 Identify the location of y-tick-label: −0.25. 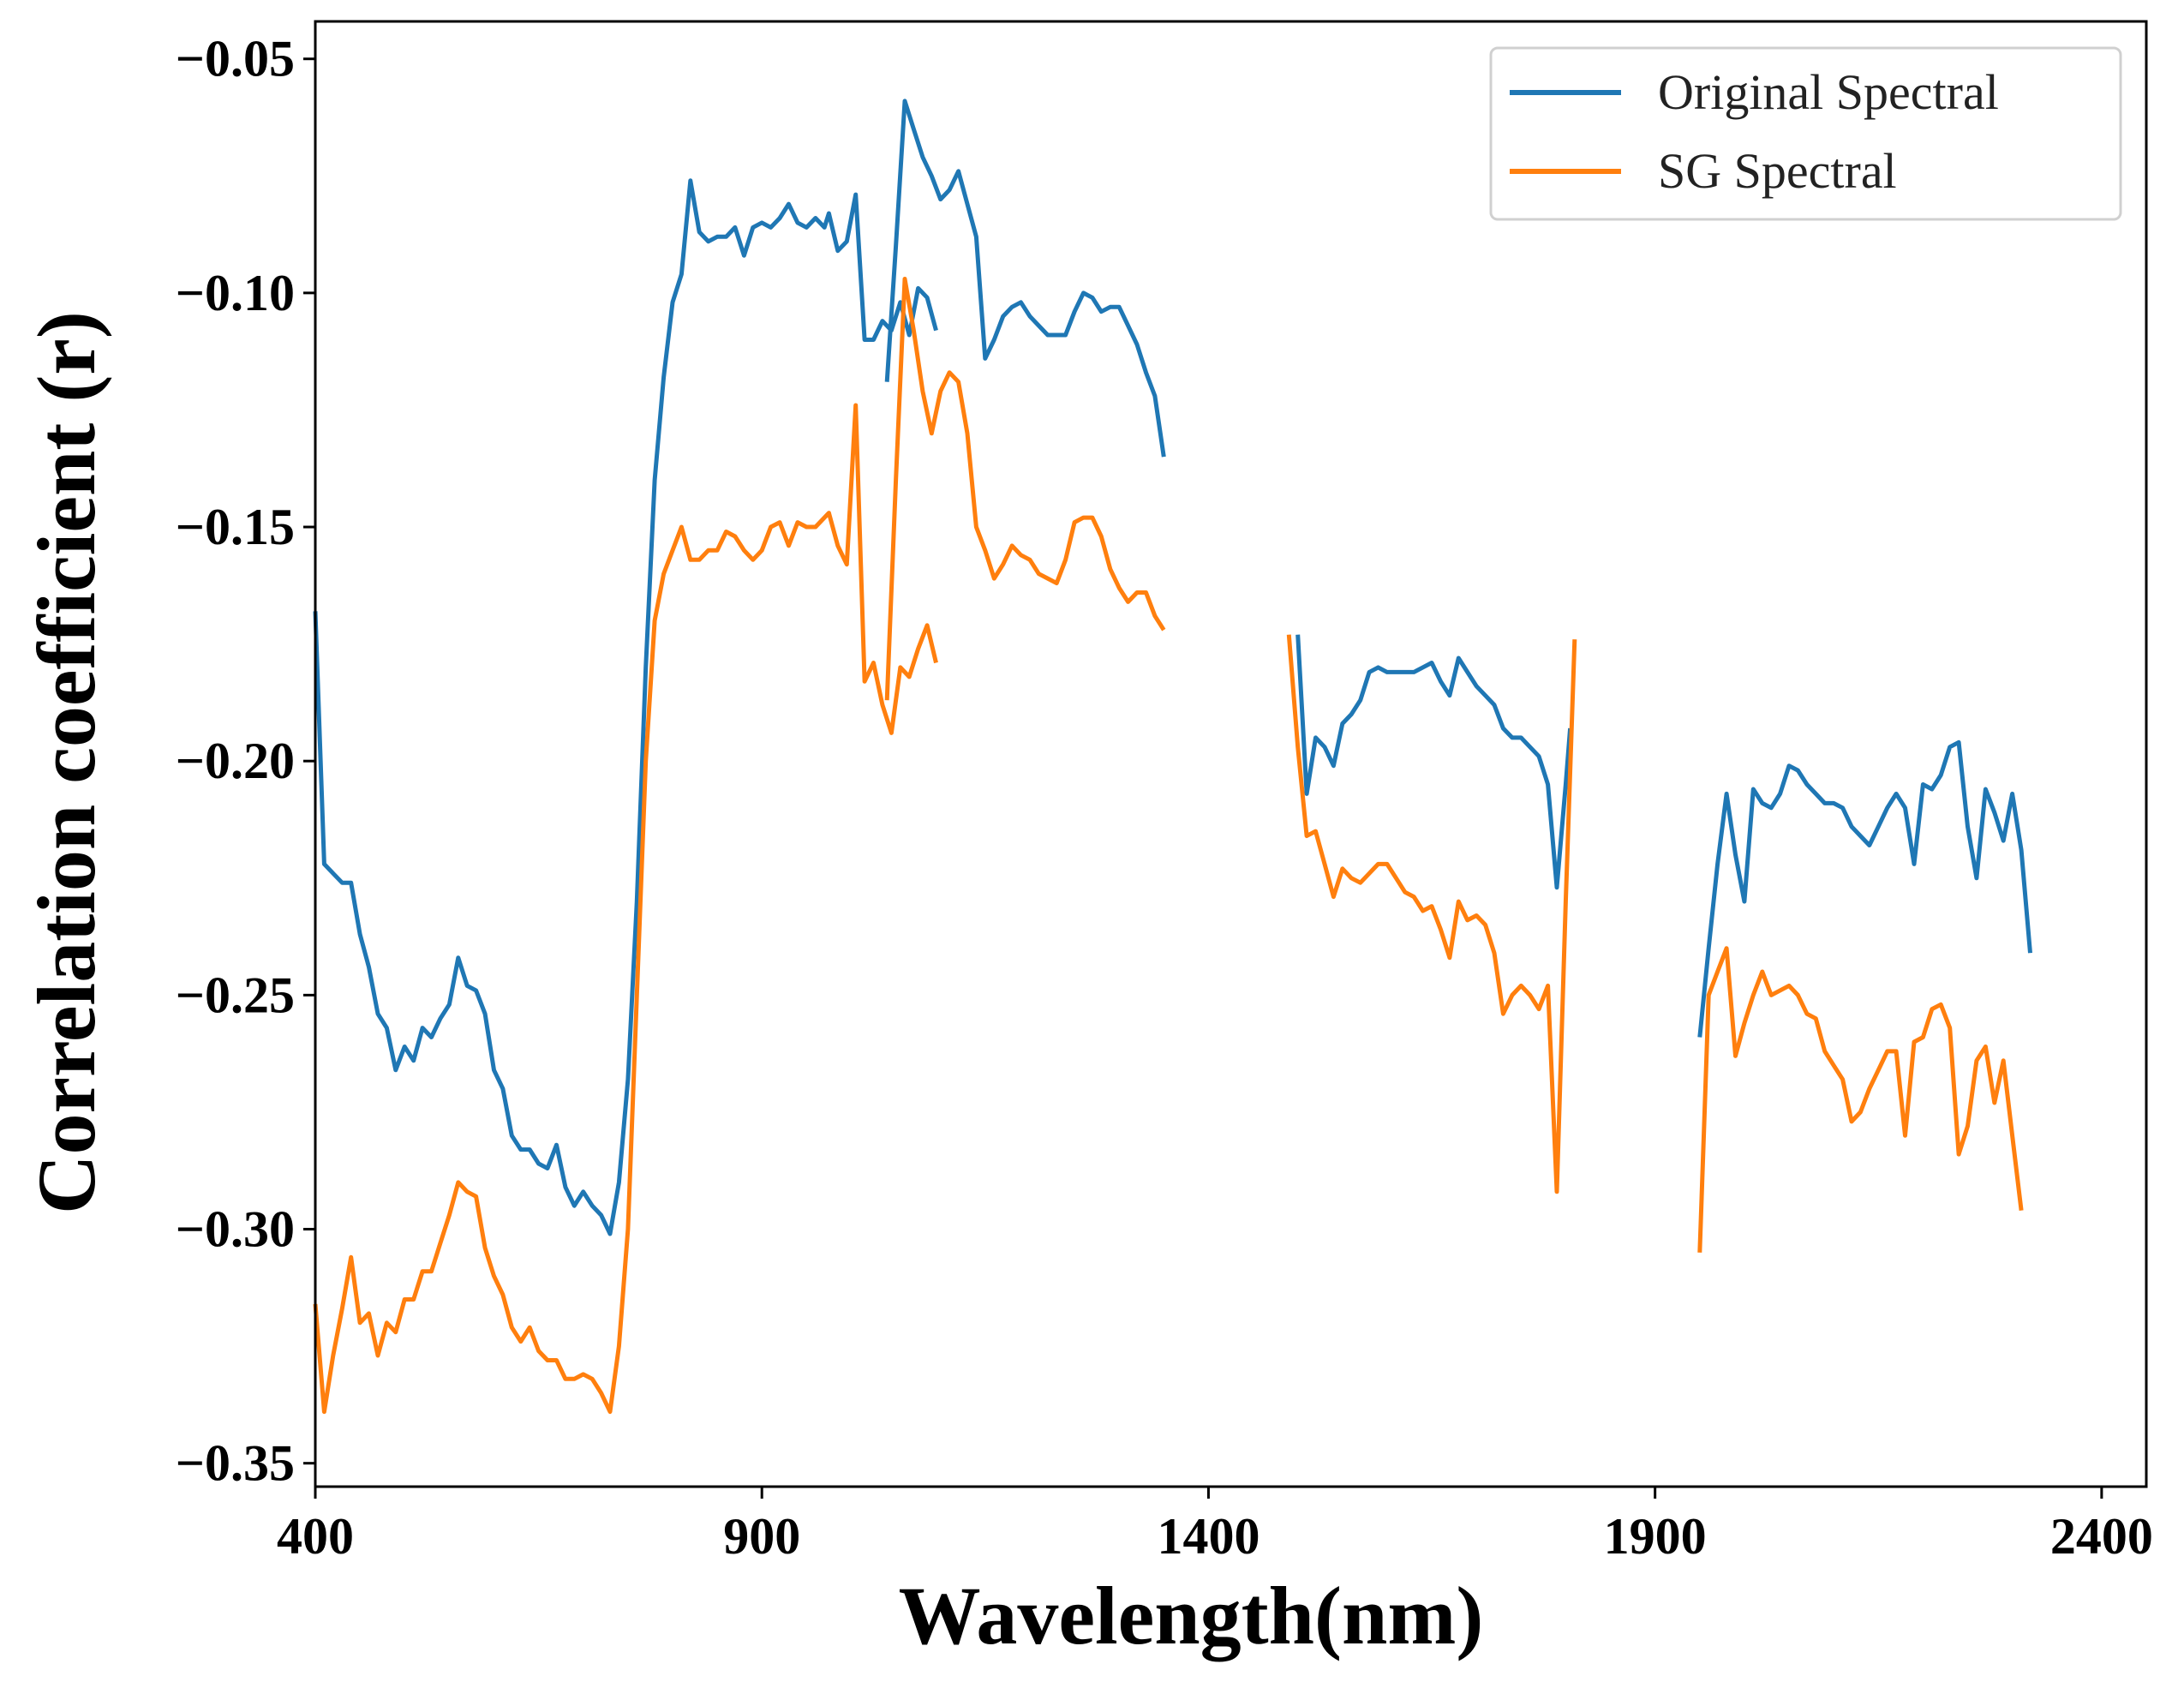
(236, 995).